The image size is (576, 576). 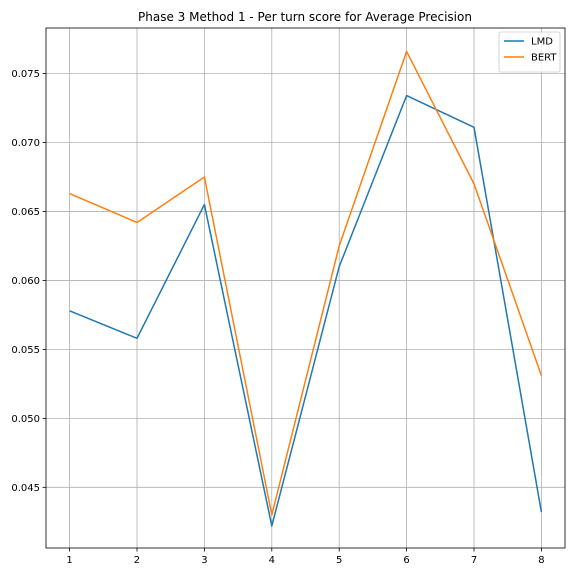 I want to click on x-tick-label: 1, so click(x=69, y=560).